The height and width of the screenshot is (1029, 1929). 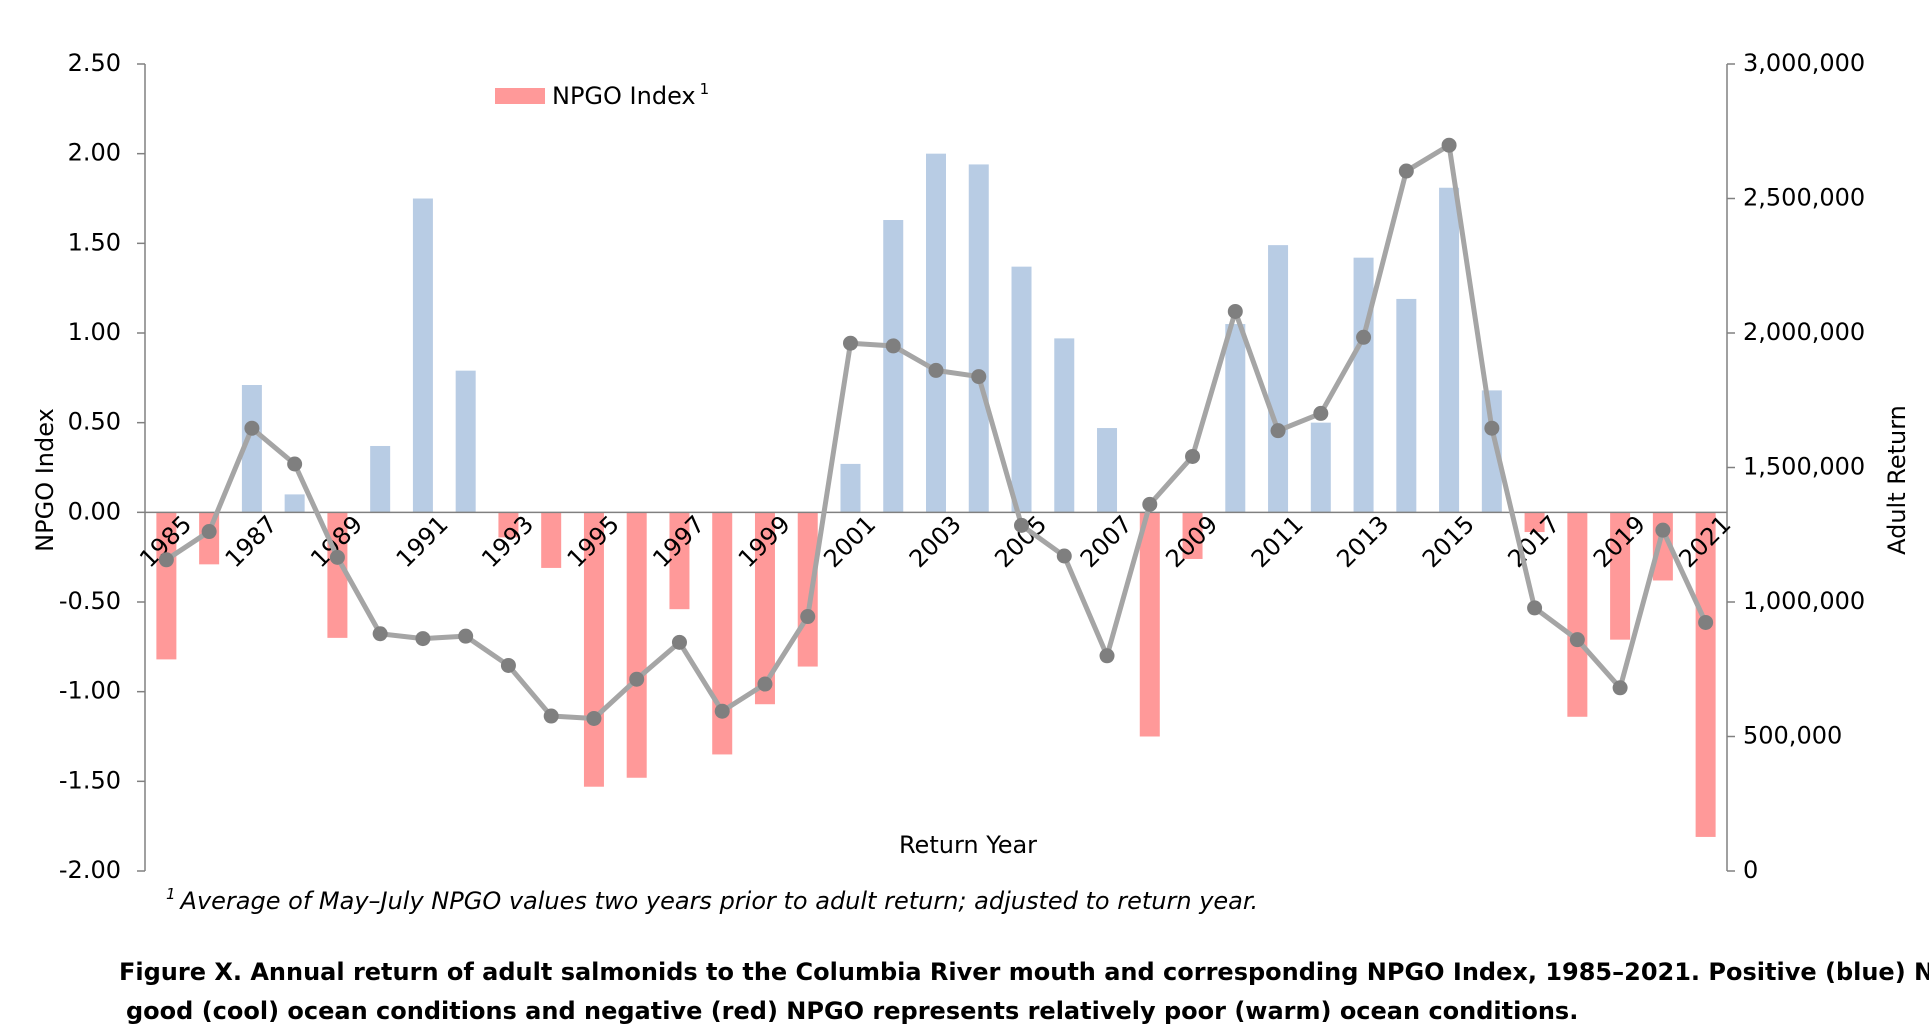 What do you see at coordinates (94, 332) in the screenshot?
I see `y-tick-label: 1.00` at bounding box center [94, 332].